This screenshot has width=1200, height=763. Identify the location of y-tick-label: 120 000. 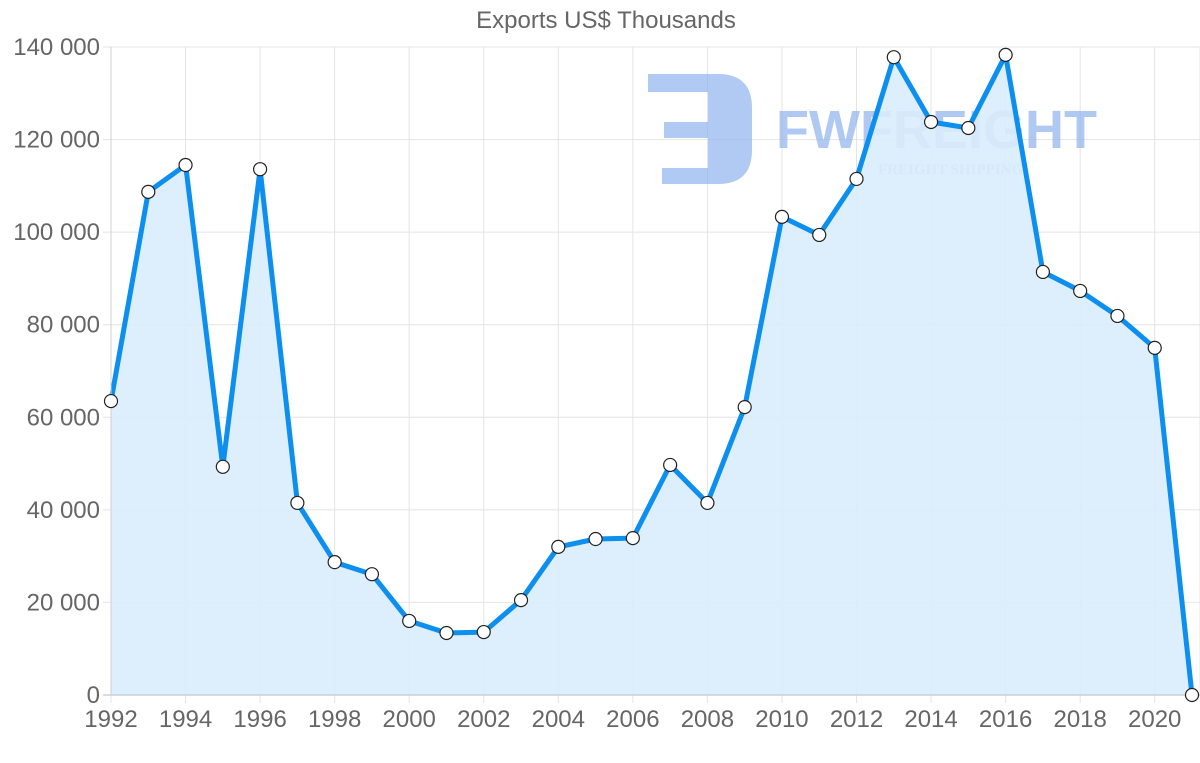
(56, 140).